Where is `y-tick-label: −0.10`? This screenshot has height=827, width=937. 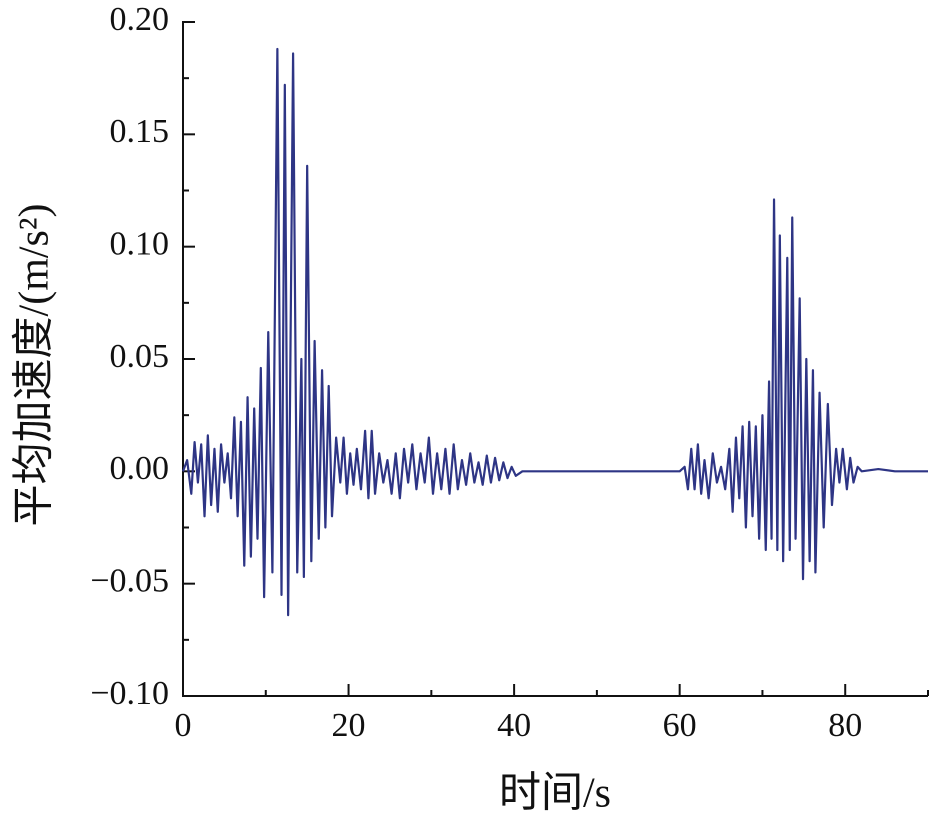
y-tick-label: −0.10 is located at coordinates (129, 693).